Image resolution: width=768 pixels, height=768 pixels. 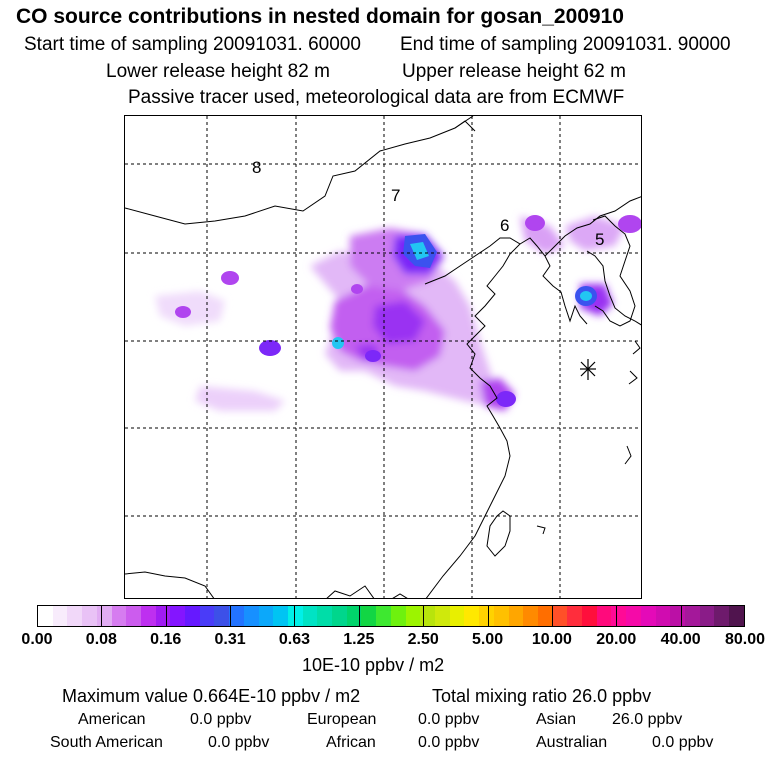 What do you see at coordinates (556, 719) in the screenshot?
I see `asian-label: Asian` at bounding box center [556, 719].